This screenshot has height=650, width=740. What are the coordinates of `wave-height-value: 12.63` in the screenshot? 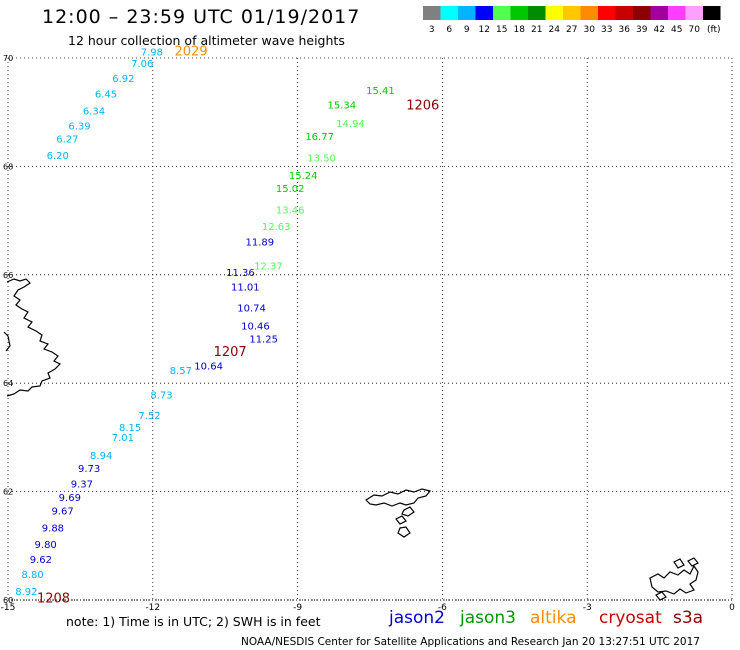 It's located at (276, 227).